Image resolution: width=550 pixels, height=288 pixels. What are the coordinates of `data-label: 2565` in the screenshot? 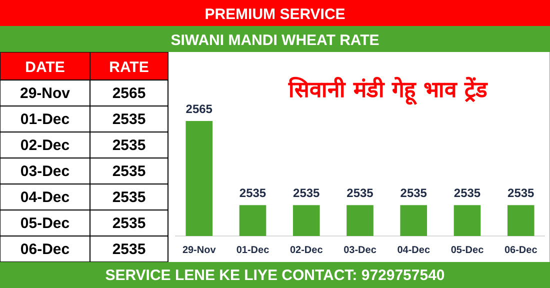 It's located at (199, 109).